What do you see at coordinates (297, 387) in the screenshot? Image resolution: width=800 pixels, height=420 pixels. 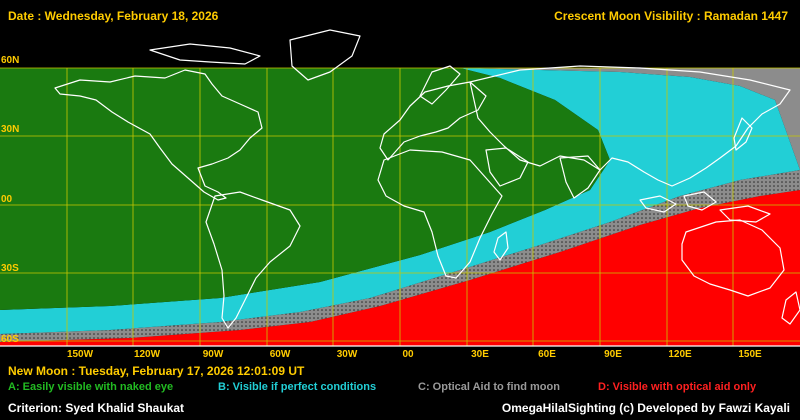 I see `legend-b: B: Visible if perfect conditions` at bounding box center [297, 387].